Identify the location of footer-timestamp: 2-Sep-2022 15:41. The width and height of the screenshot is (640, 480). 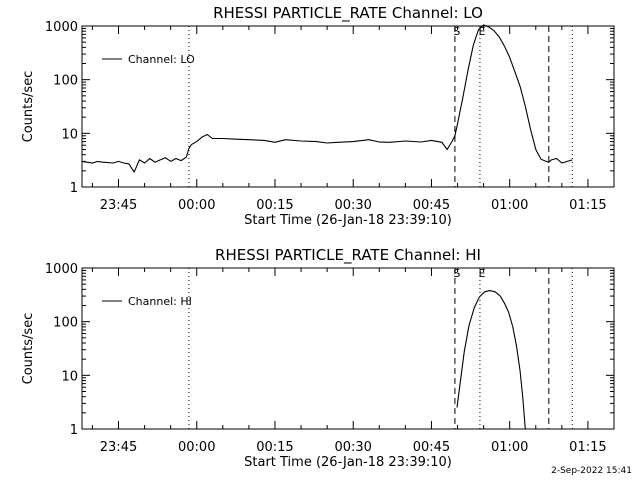
(591, 471).